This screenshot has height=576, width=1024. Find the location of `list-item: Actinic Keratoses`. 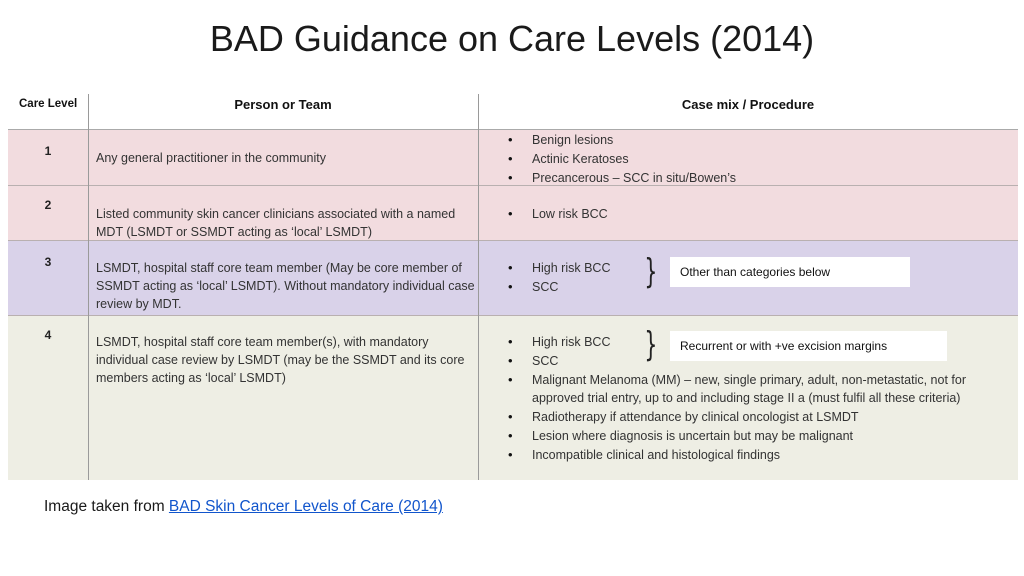

list-item: Actinic Keratoses is located at coordinates (759, 159).